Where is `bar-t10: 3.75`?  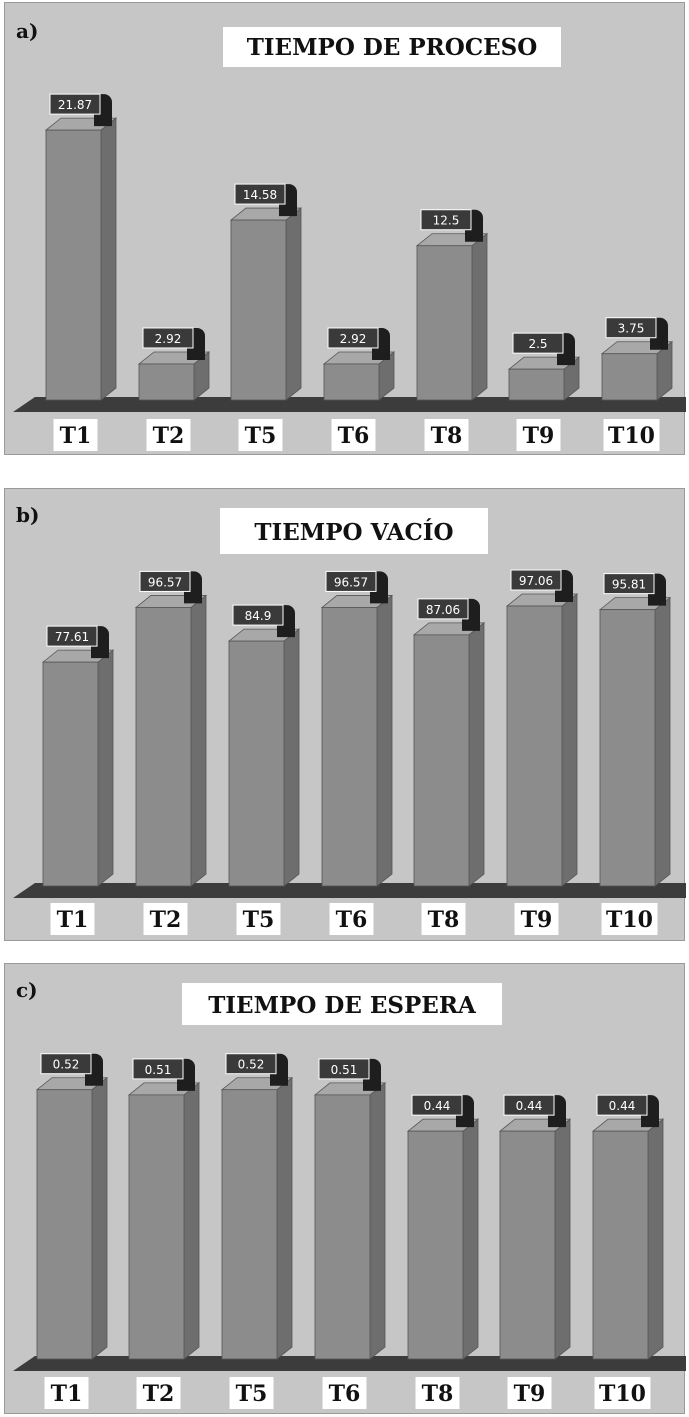 bar-t10: 3.75 is located at coordinates (637, 359).